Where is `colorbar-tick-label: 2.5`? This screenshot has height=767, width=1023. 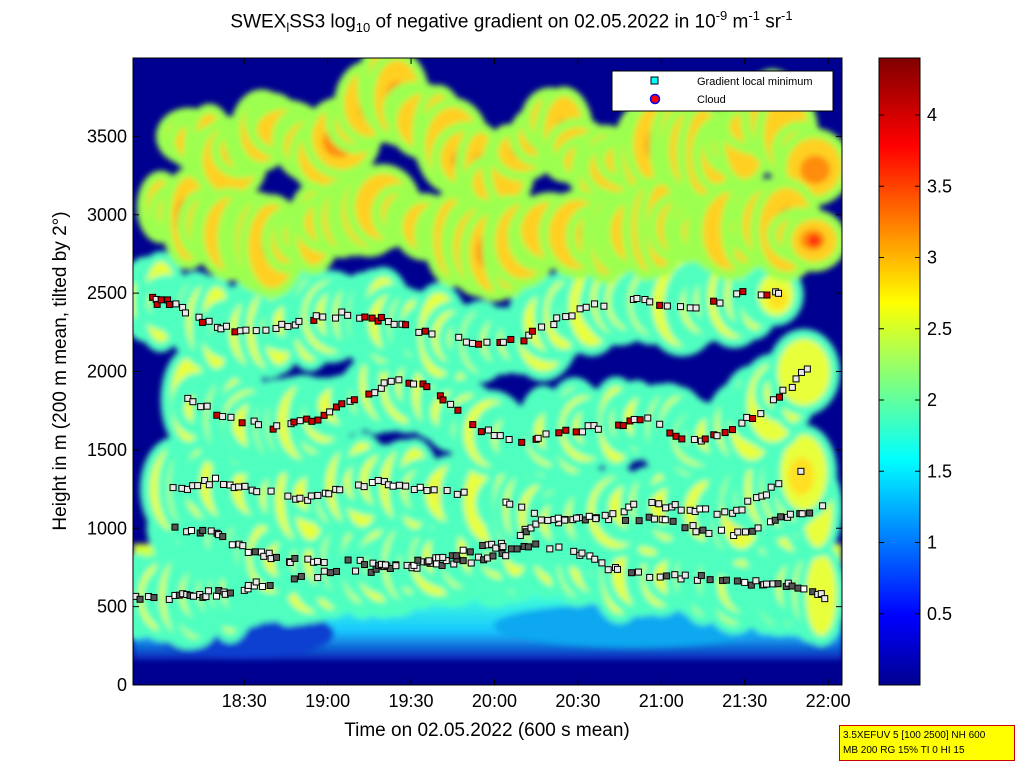
colorbar-tick-label: 2.5 is located at coordinates (939, 329).